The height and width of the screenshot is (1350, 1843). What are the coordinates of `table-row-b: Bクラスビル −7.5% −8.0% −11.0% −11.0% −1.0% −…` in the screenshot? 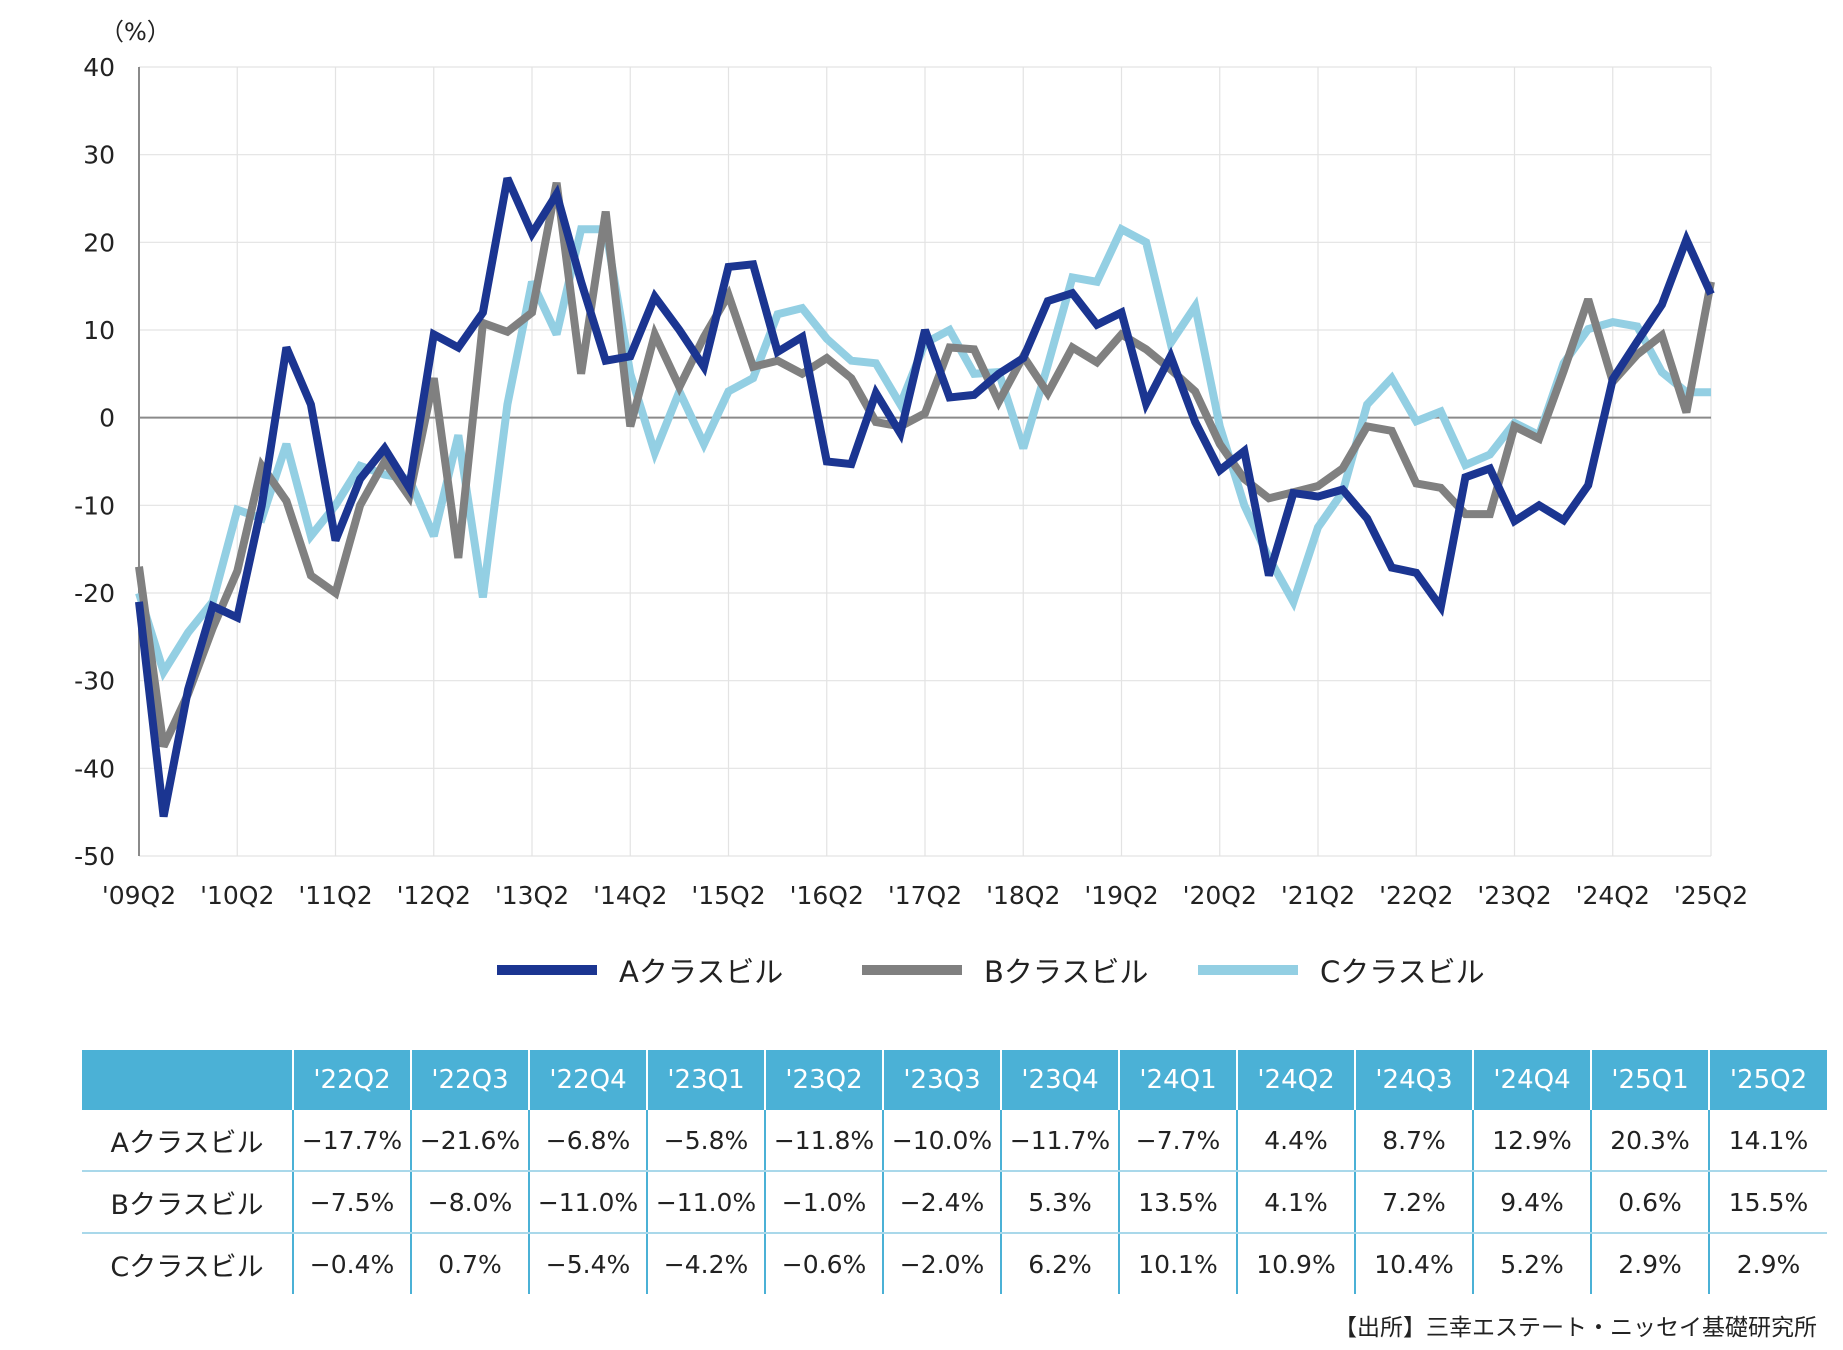 It's located at (954, 1202).